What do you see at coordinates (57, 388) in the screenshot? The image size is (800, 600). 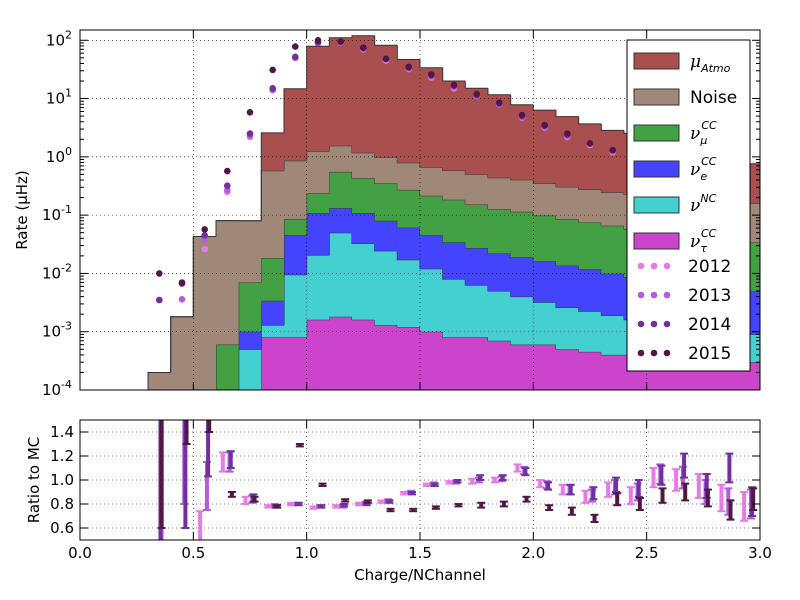 I see `y-tick-label: 10⁻⁴` at bounding box center [57, 388].